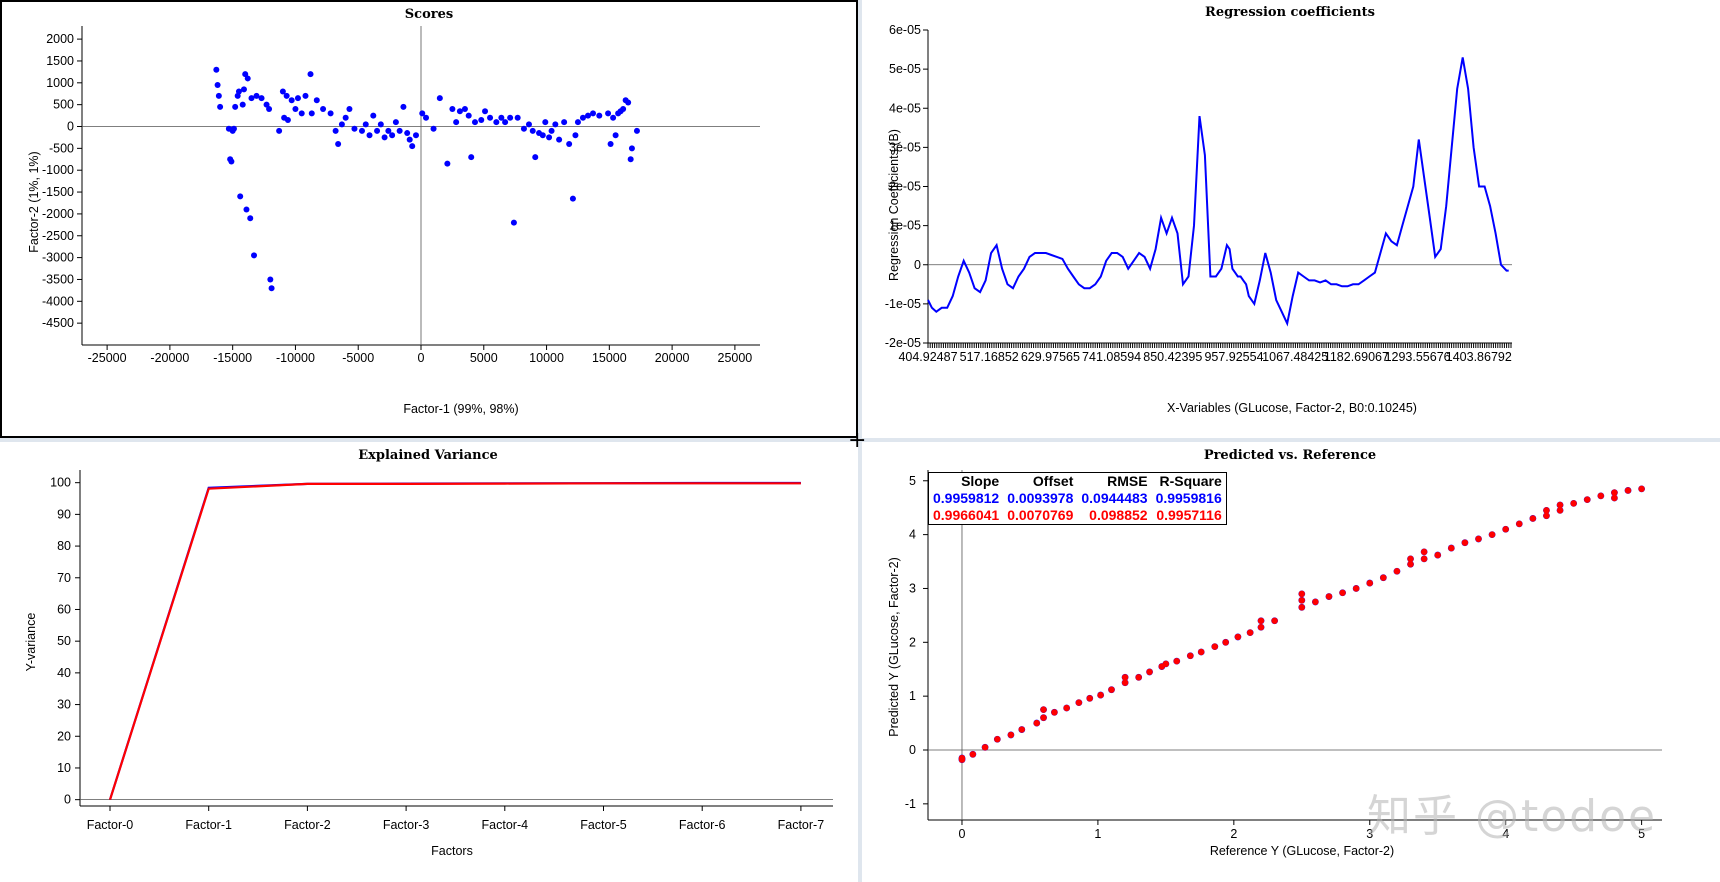  Describe the element at coordinates (546, 358) in the screenshot. I see `scores-x-tick-label: 10000` at that location.